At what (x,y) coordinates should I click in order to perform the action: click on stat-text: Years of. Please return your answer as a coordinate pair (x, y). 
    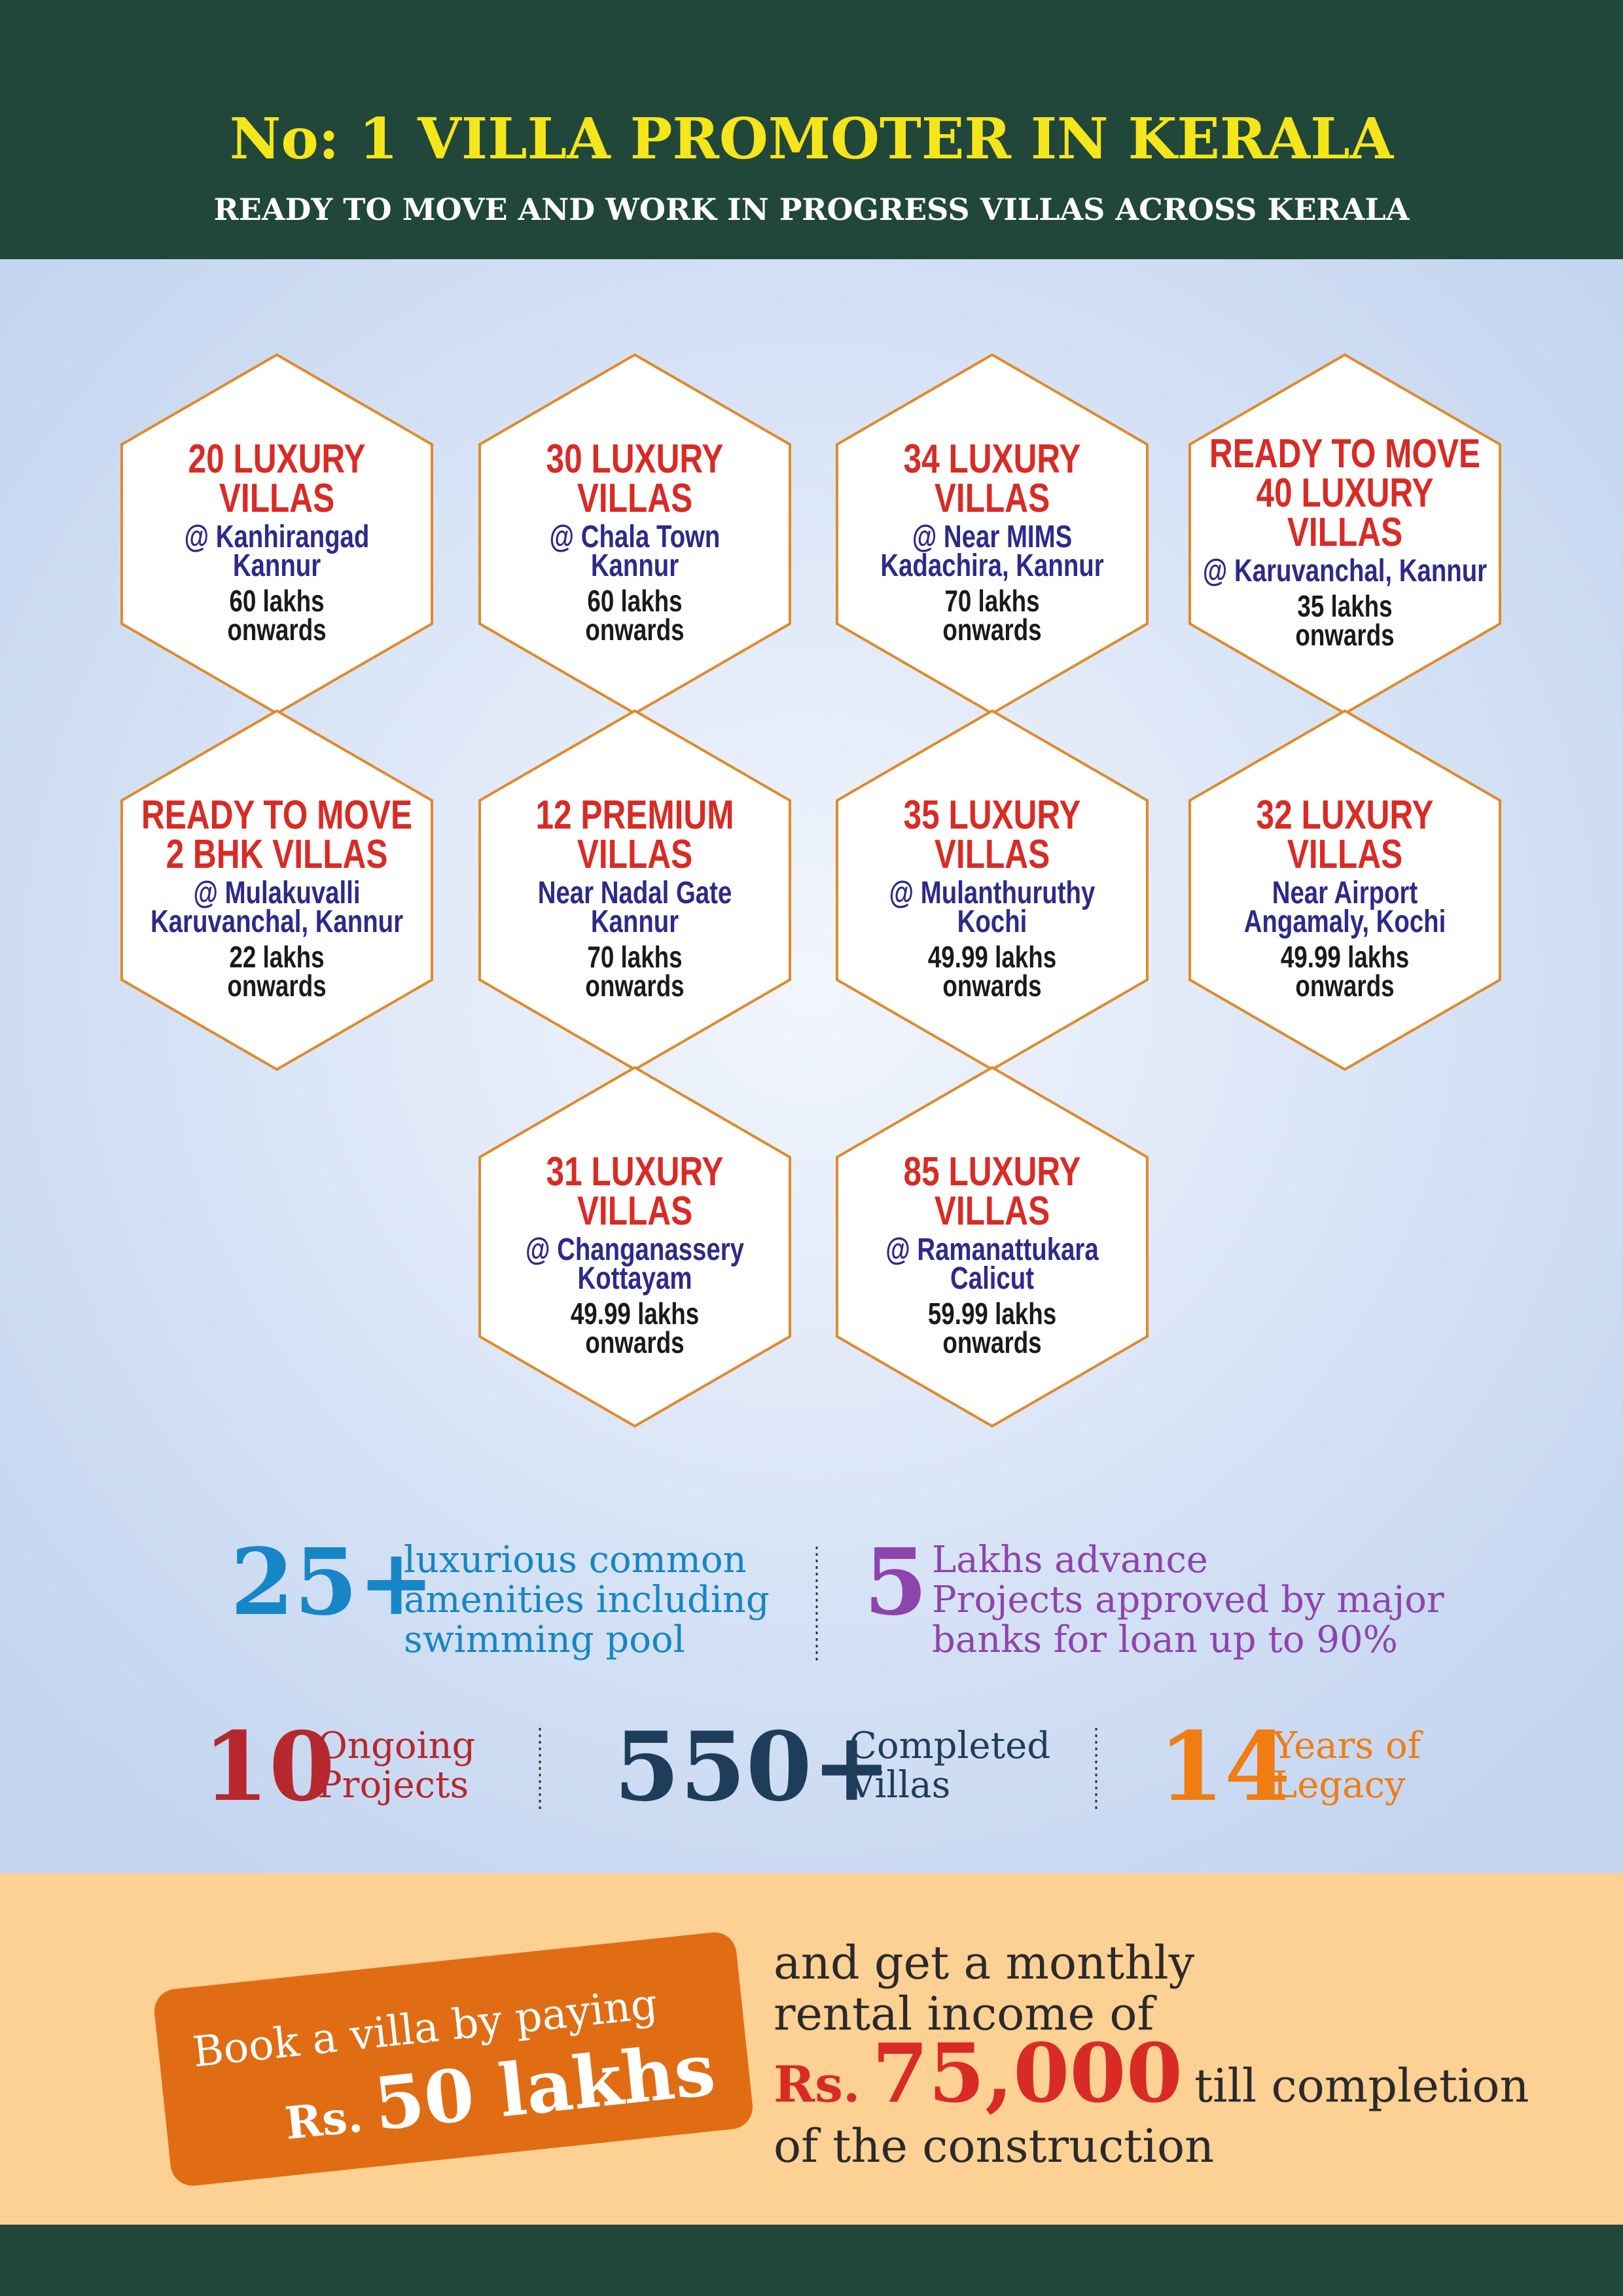
    Looking at the image, I should click on (1348, 1746).